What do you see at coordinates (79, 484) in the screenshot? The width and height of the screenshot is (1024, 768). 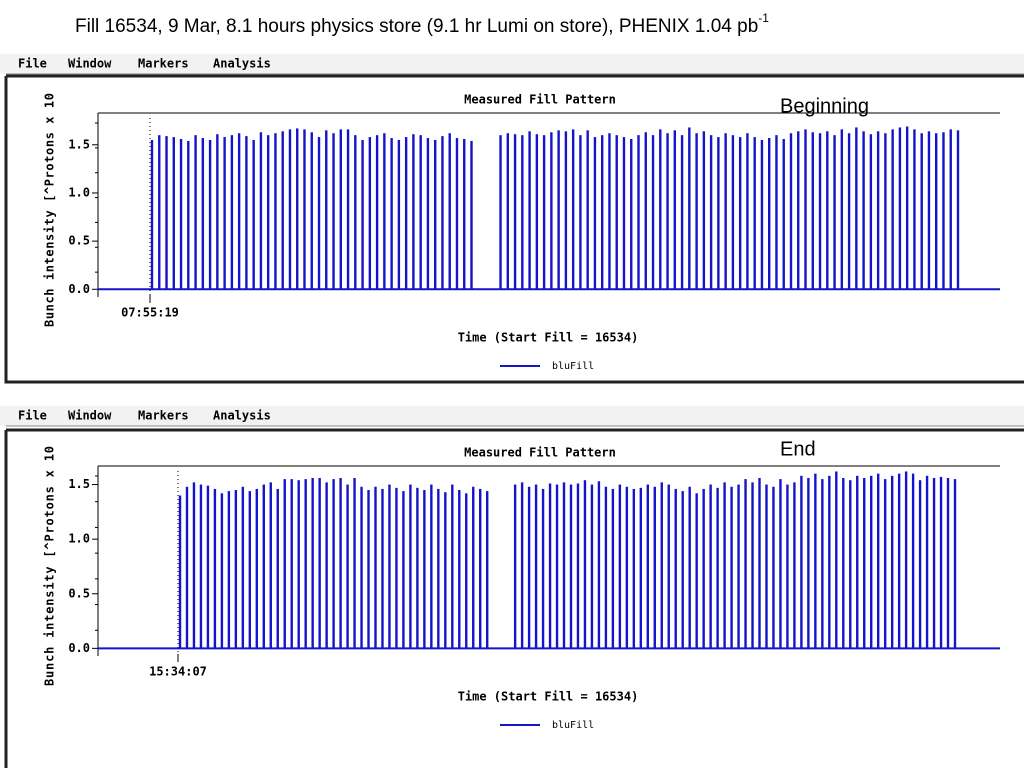 I see `y-tick-label: 1.5` at bounding box center [79, 484].